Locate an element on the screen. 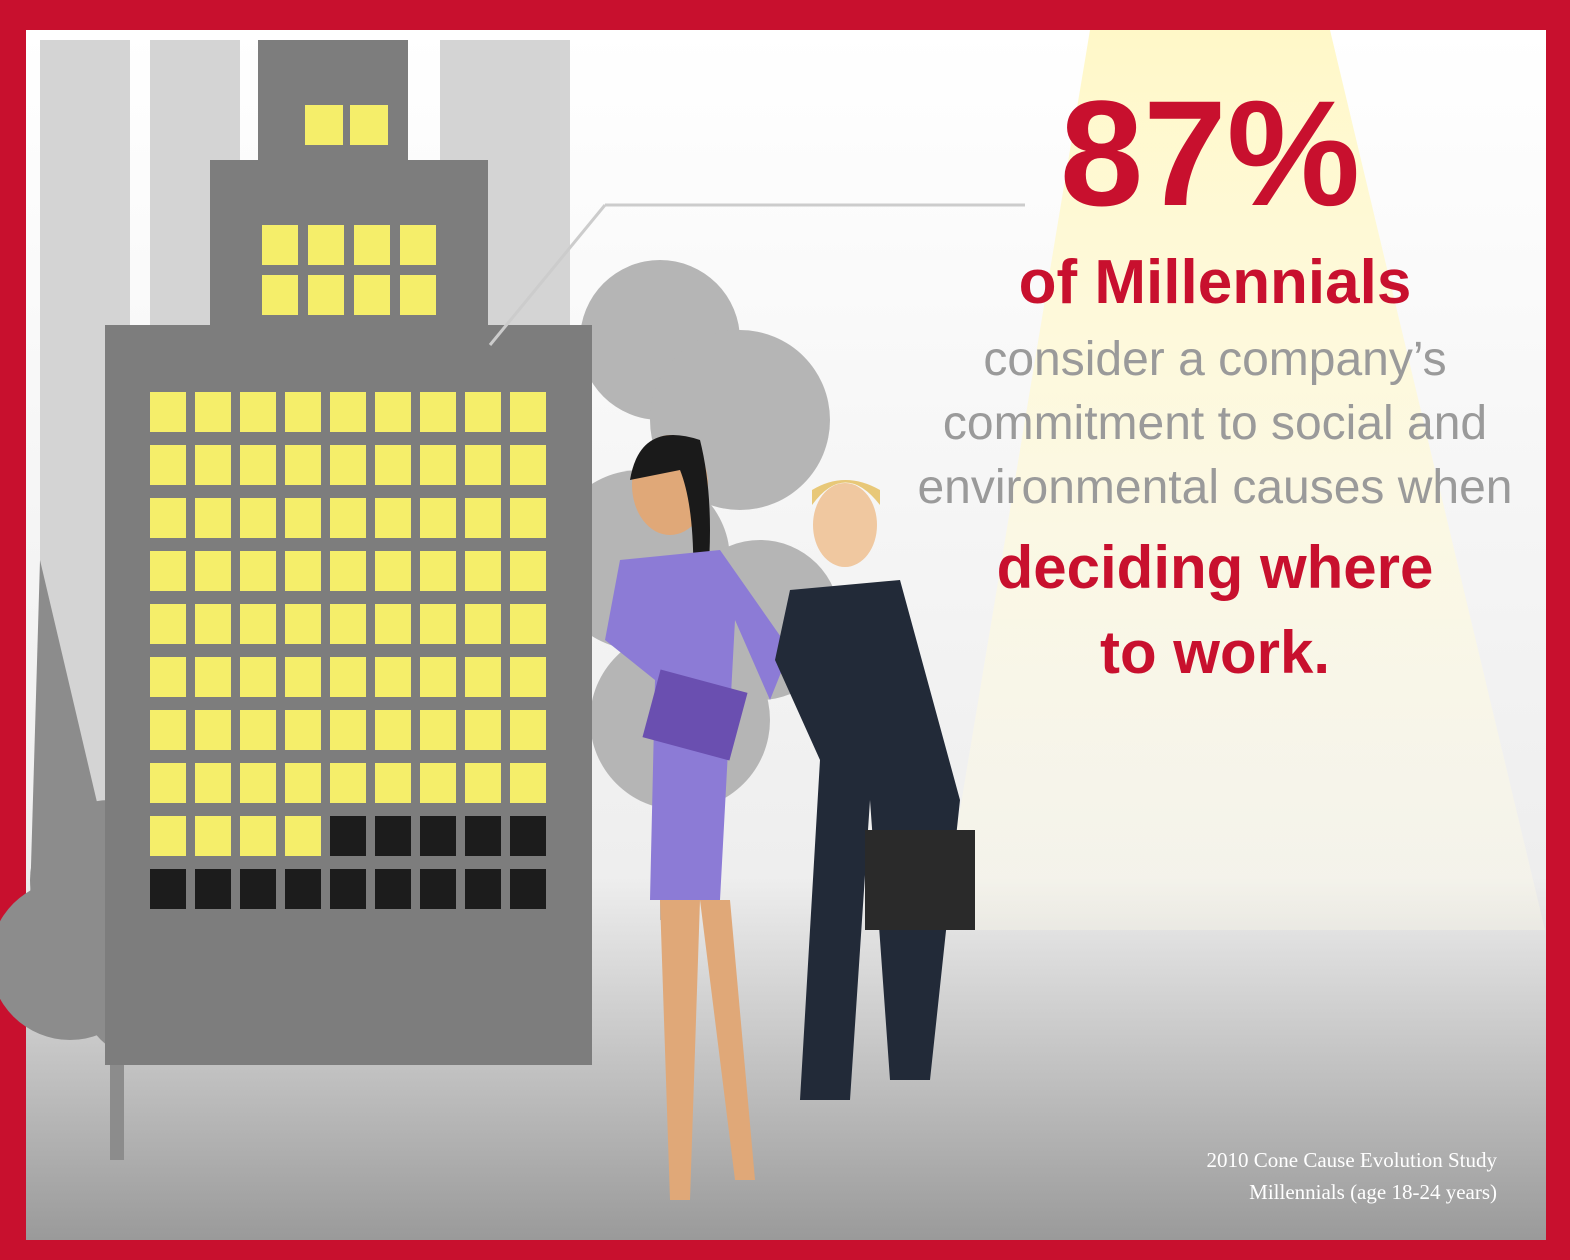 The width and height of the screenshot is (1570, 1260). subject: of Millennials is located at coordinates (1215, 282).